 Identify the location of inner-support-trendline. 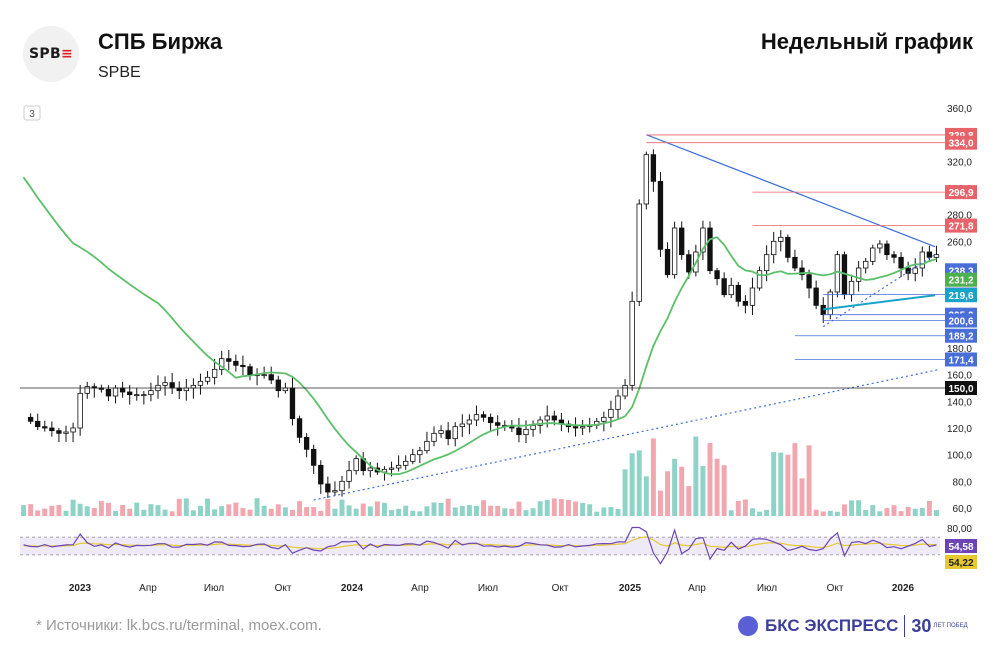
(879, 291).